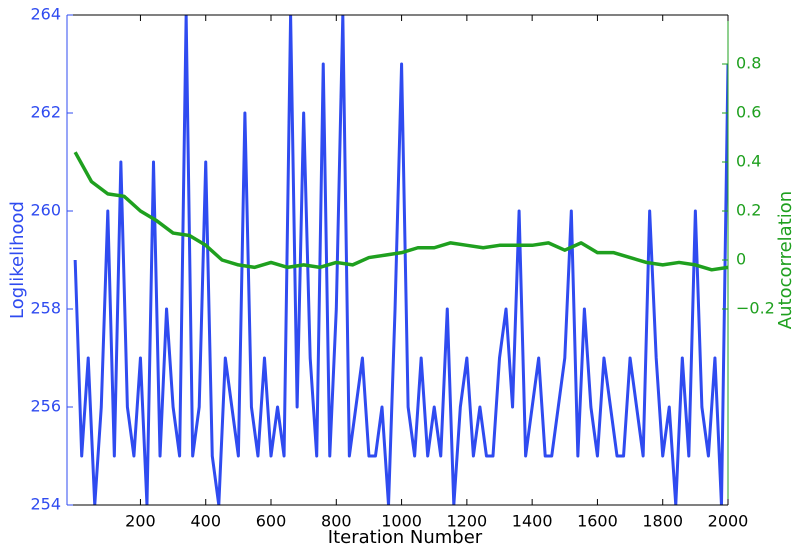 This screenshot has width=802, height=554. I want to click on y2-tick-label: −0.2, so click(755, 308).